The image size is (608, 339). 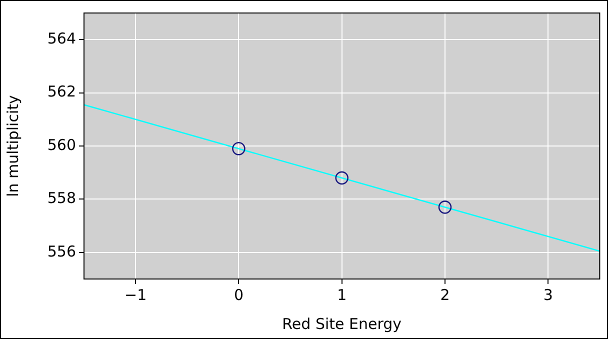 I want to click on y-tick-label: 556, so click(x=61, y=251).